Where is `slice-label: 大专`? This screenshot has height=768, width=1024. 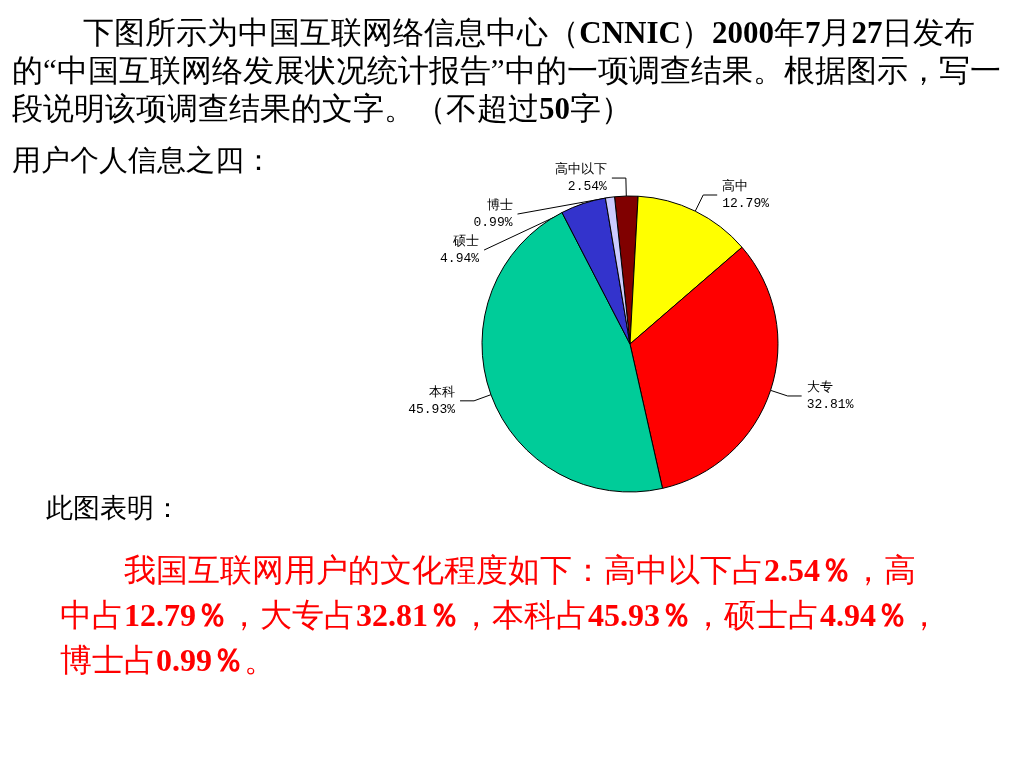 slice-label: 大专 is located at coordinates (819, 387).